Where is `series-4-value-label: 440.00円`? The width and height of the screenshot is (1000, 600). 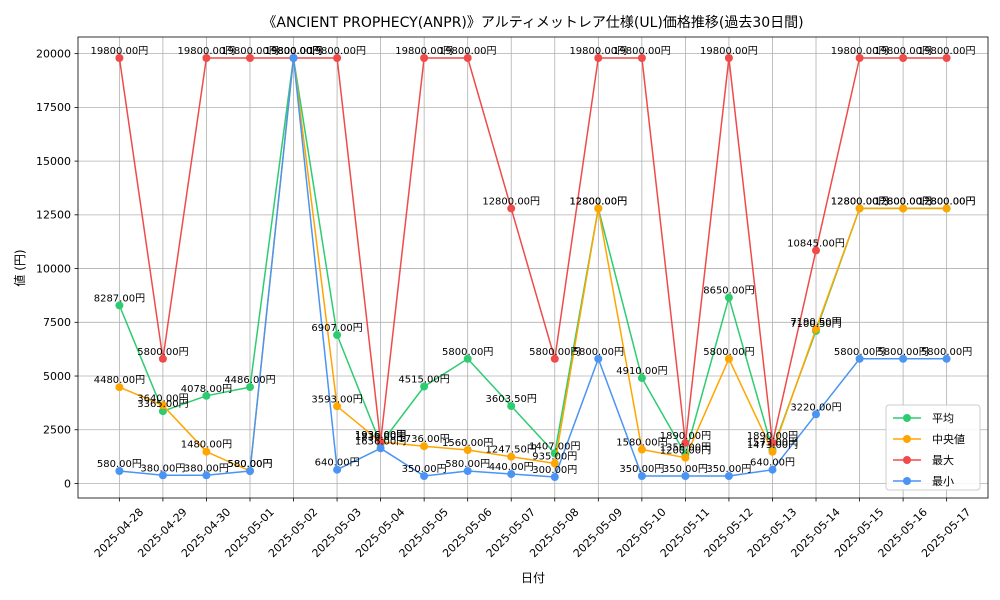 series-4-value-label: 440.00円 is located at coordinates (511, 467).